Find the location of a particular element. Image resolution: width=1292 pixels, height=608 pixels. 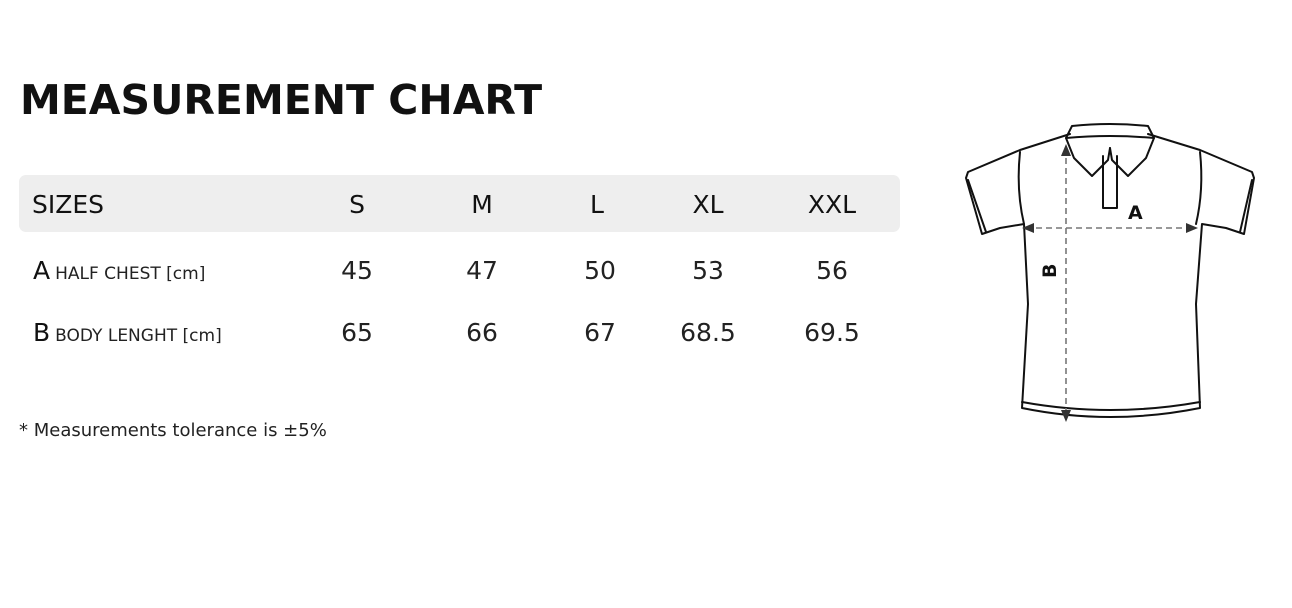

collar-band is located at coordinates (1110, 131).